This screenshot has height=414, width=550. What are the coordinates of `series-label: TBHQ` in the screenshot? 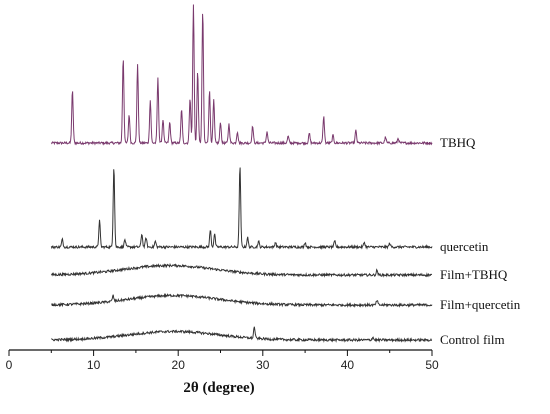 It's located at (458, 142).